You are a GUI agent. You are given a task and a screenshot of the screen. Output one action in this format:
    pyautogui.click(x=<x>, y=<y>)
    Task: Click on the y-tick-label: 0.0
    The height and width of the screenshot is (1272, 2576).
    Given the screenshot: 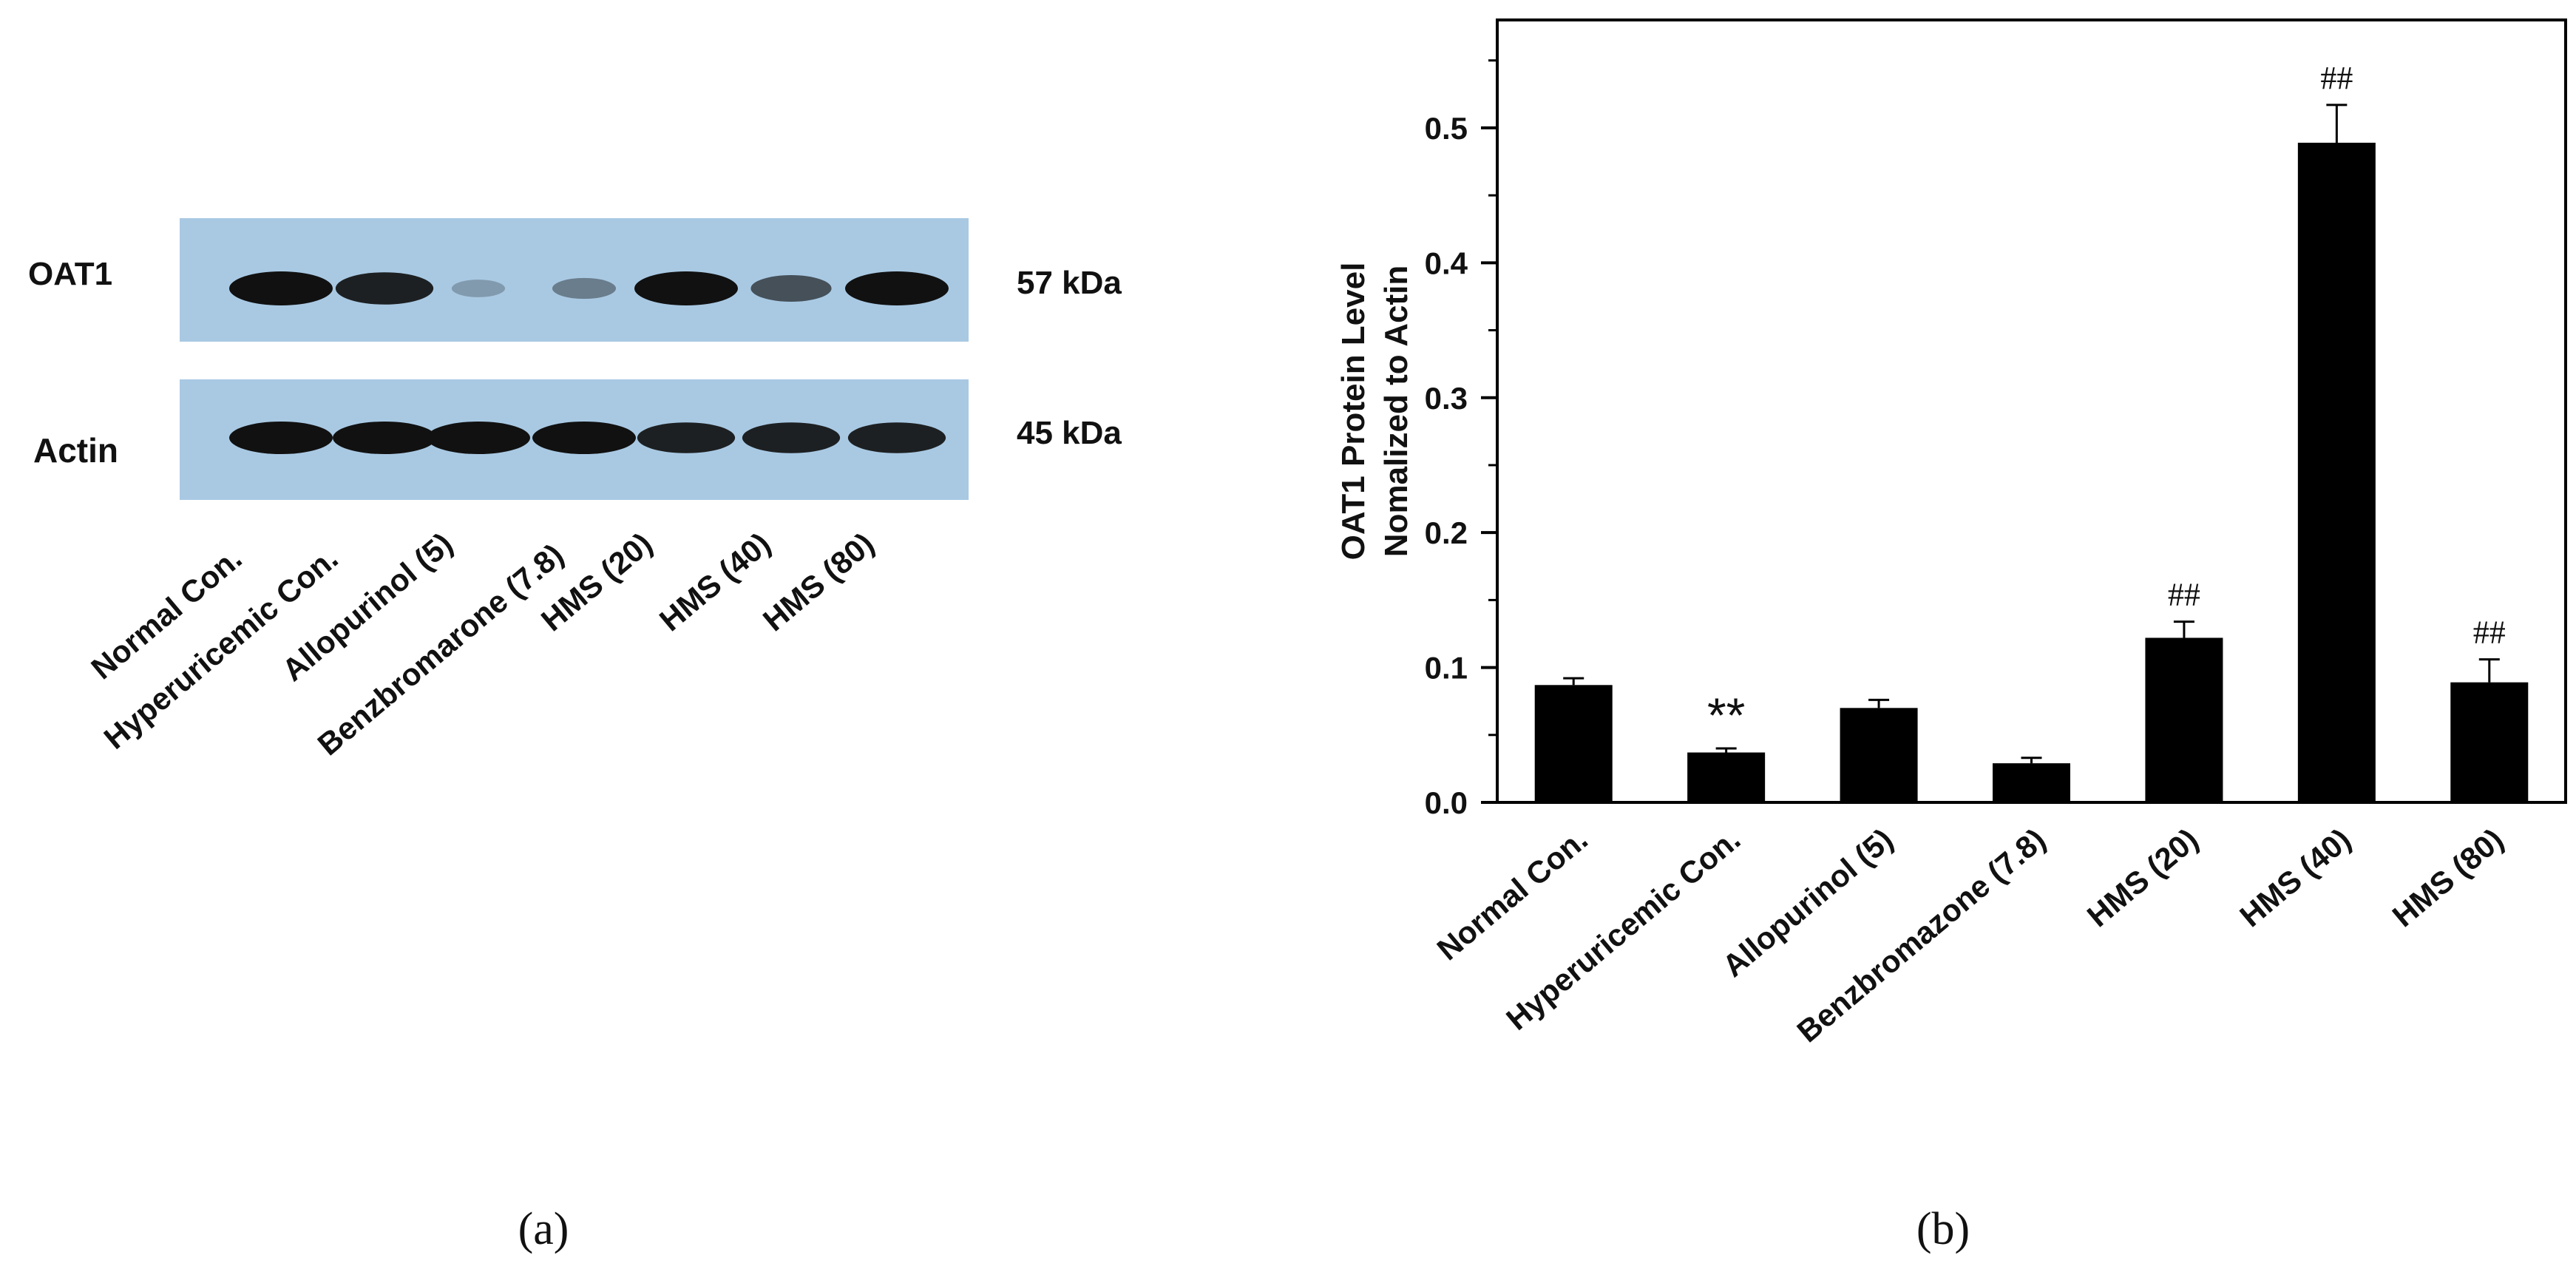 What is the action you would take?
    pyautogui.click(x=1446, y=802)
    